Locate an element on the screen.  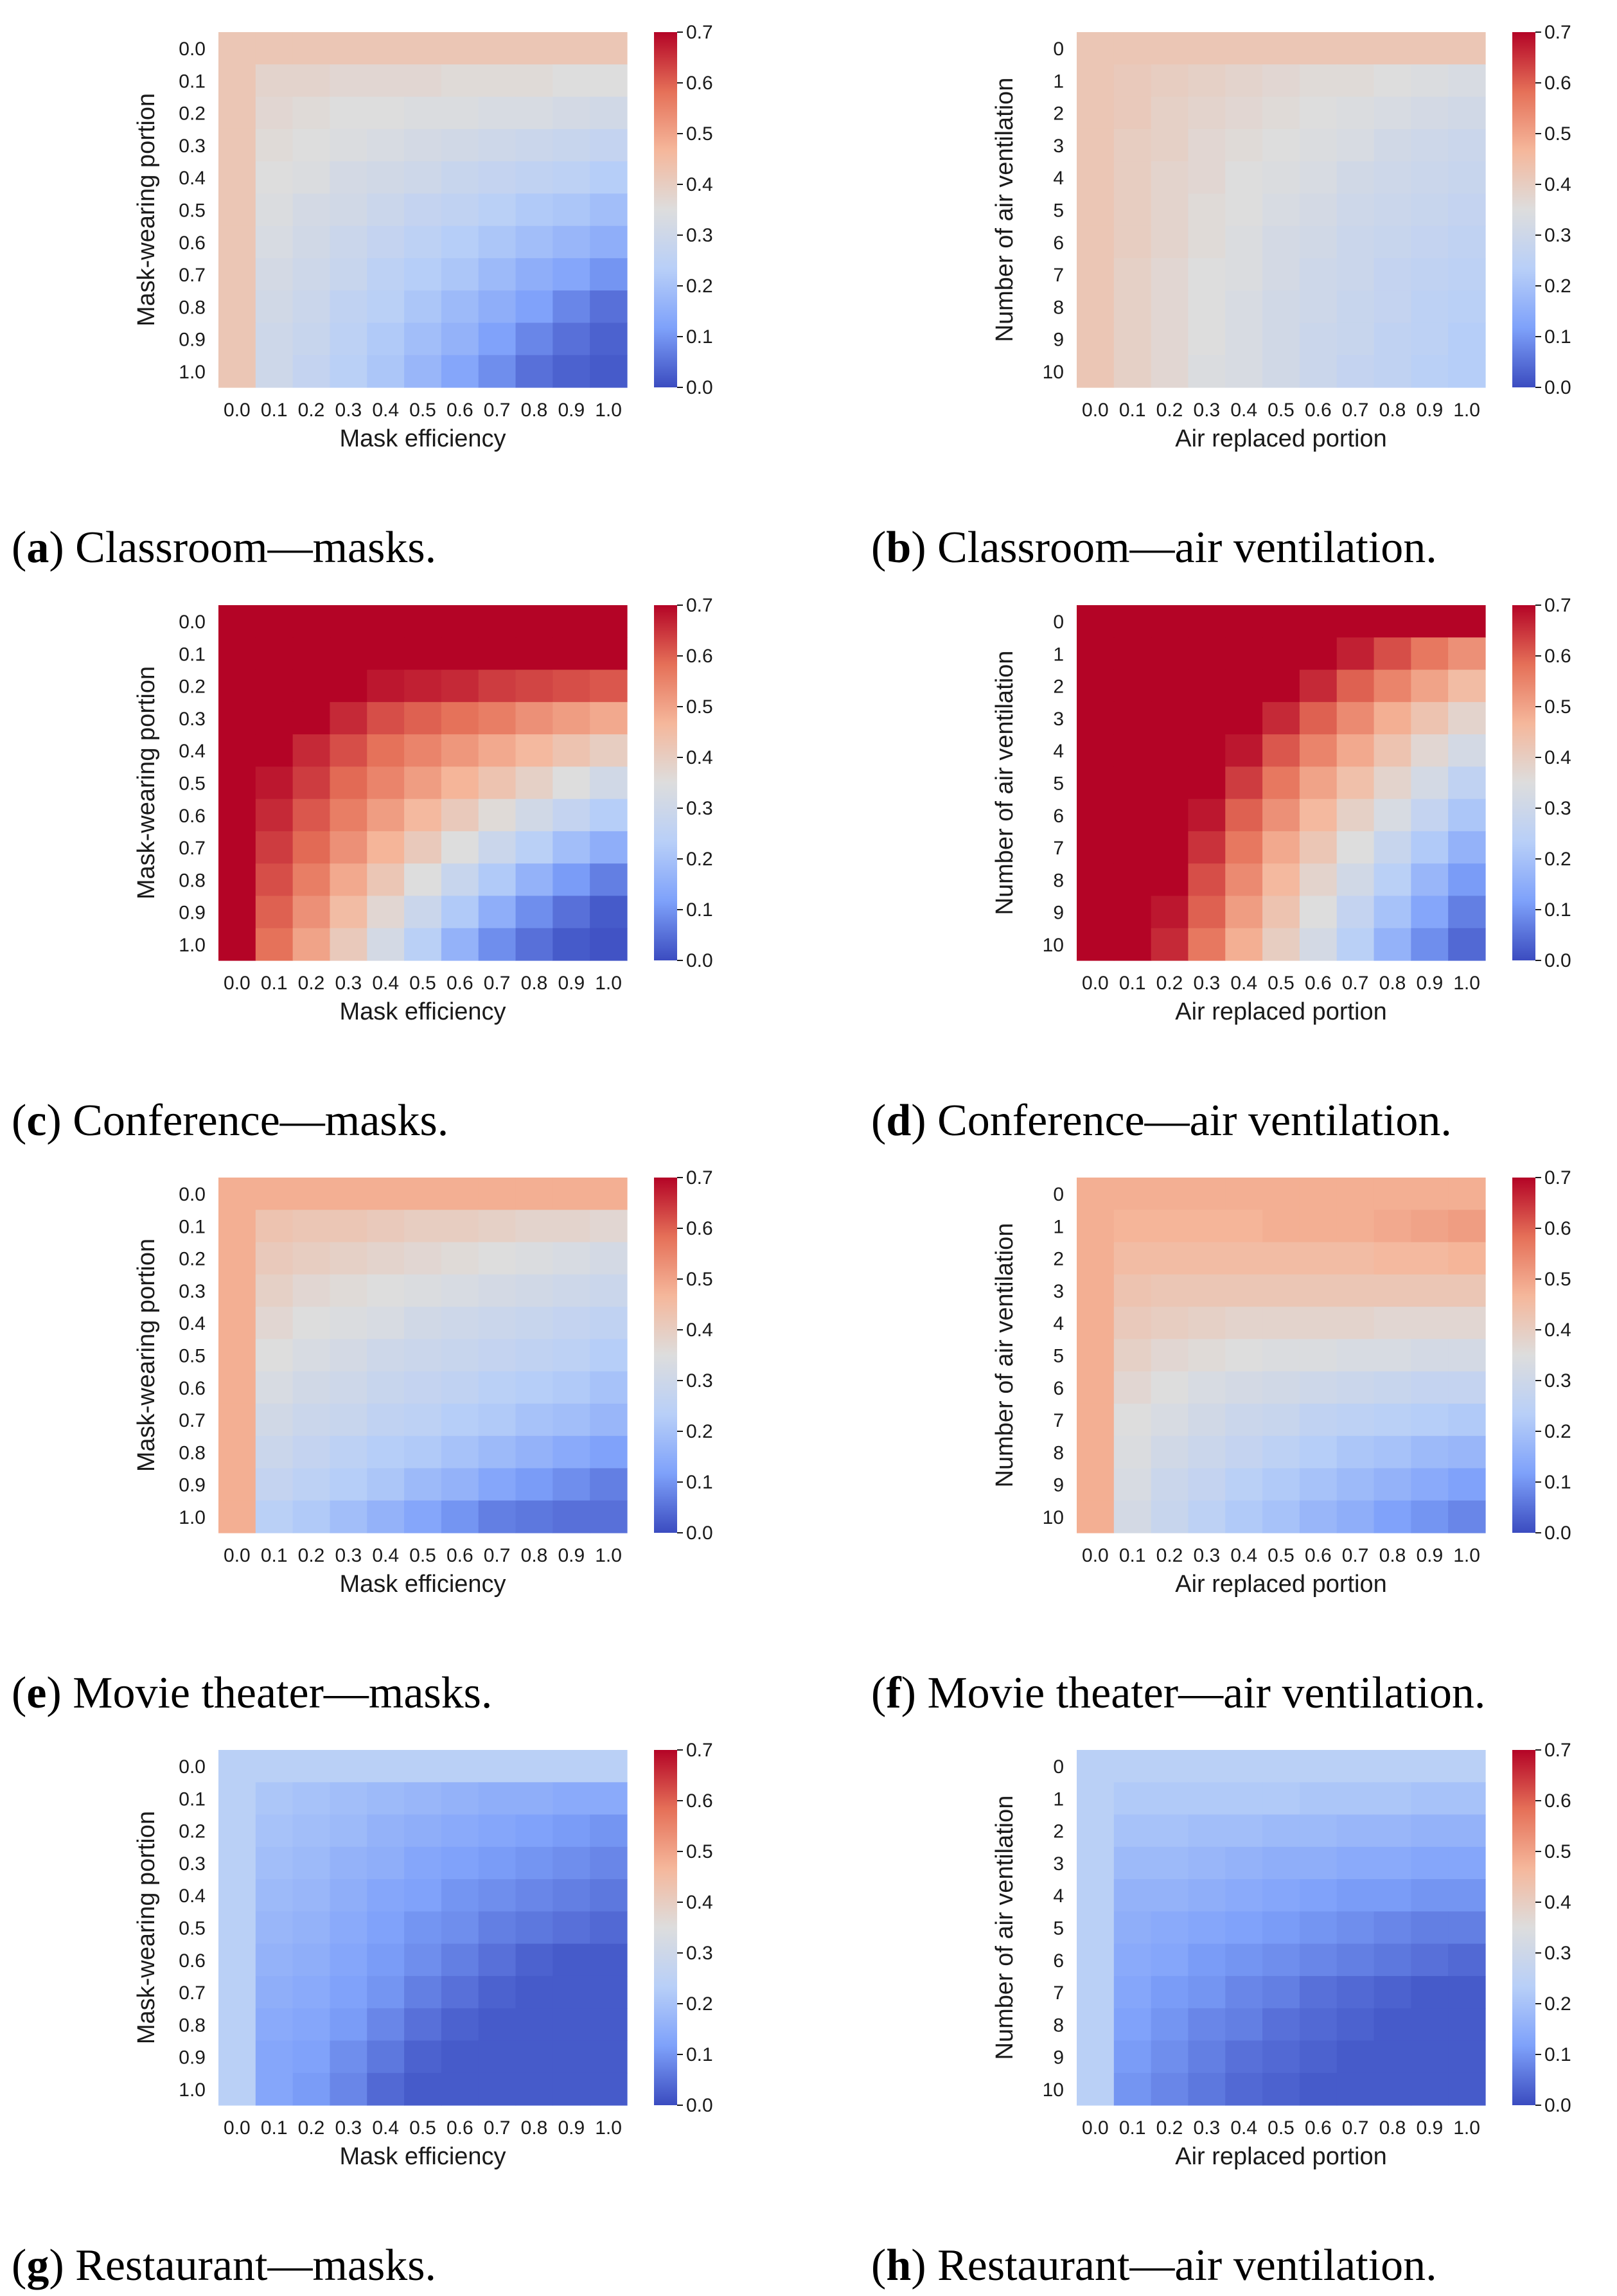
caption-letter: f is located at coordinates (893, 1693).